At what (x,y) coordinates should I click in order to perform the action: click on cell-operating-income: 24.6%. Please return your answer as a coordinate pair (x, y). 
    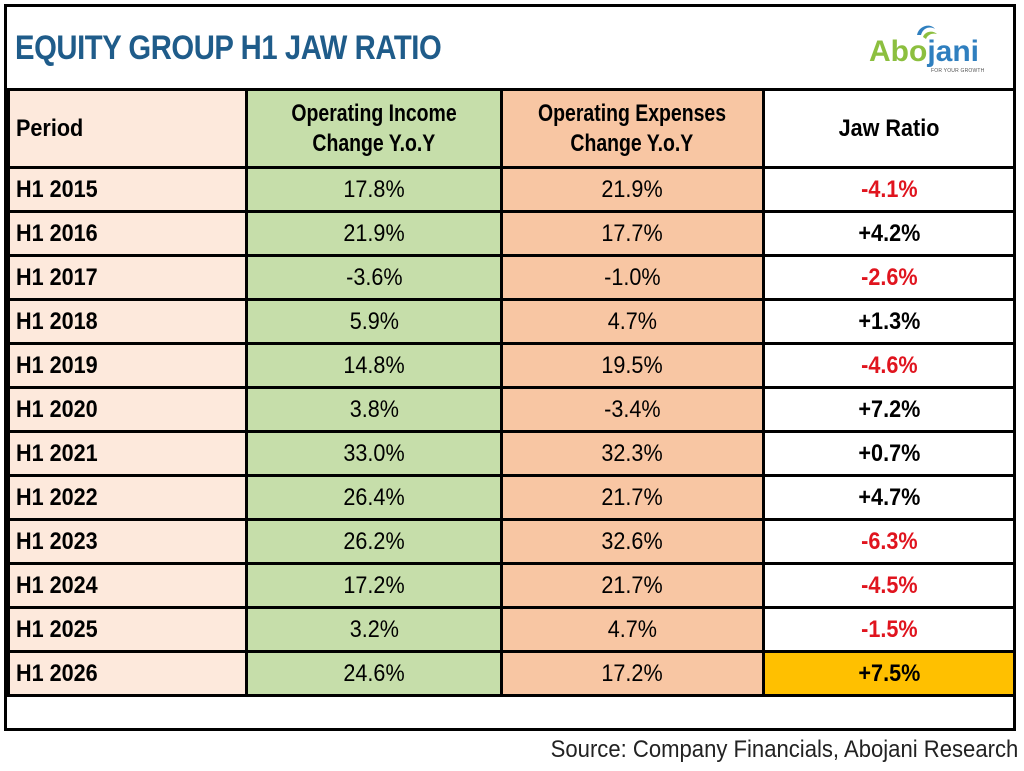
    Looking at the image, I should click on (374, 673).